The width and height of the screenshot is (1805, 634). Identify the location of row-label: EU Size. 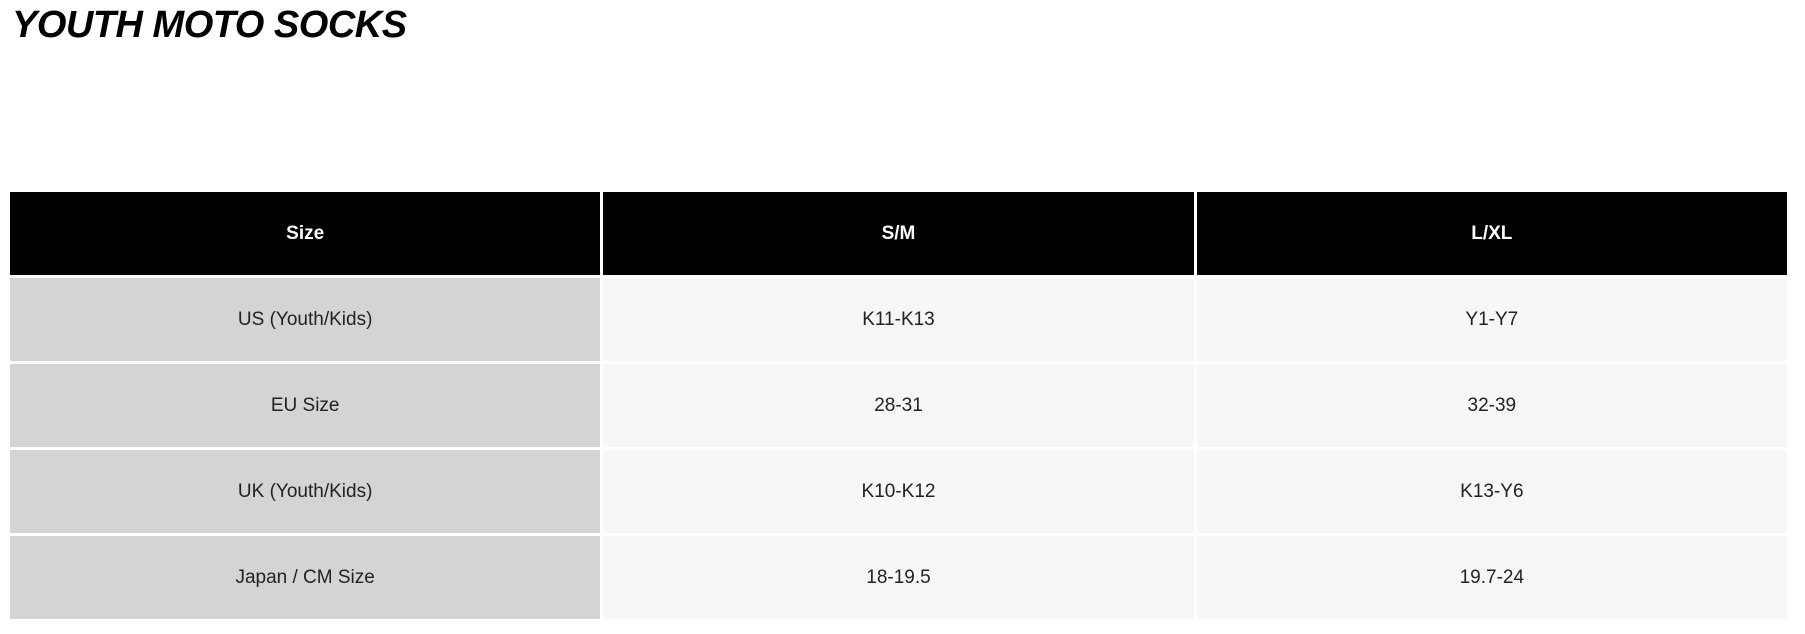
(305, 405).